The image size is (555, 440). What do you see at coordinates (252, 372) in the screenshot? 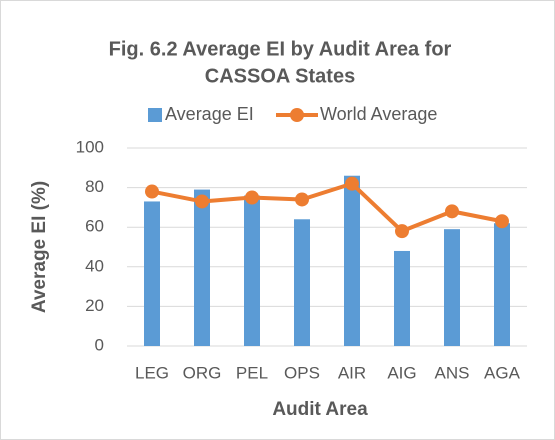
I see `x-tick-label: PEL` at bounding box center [252, 372].